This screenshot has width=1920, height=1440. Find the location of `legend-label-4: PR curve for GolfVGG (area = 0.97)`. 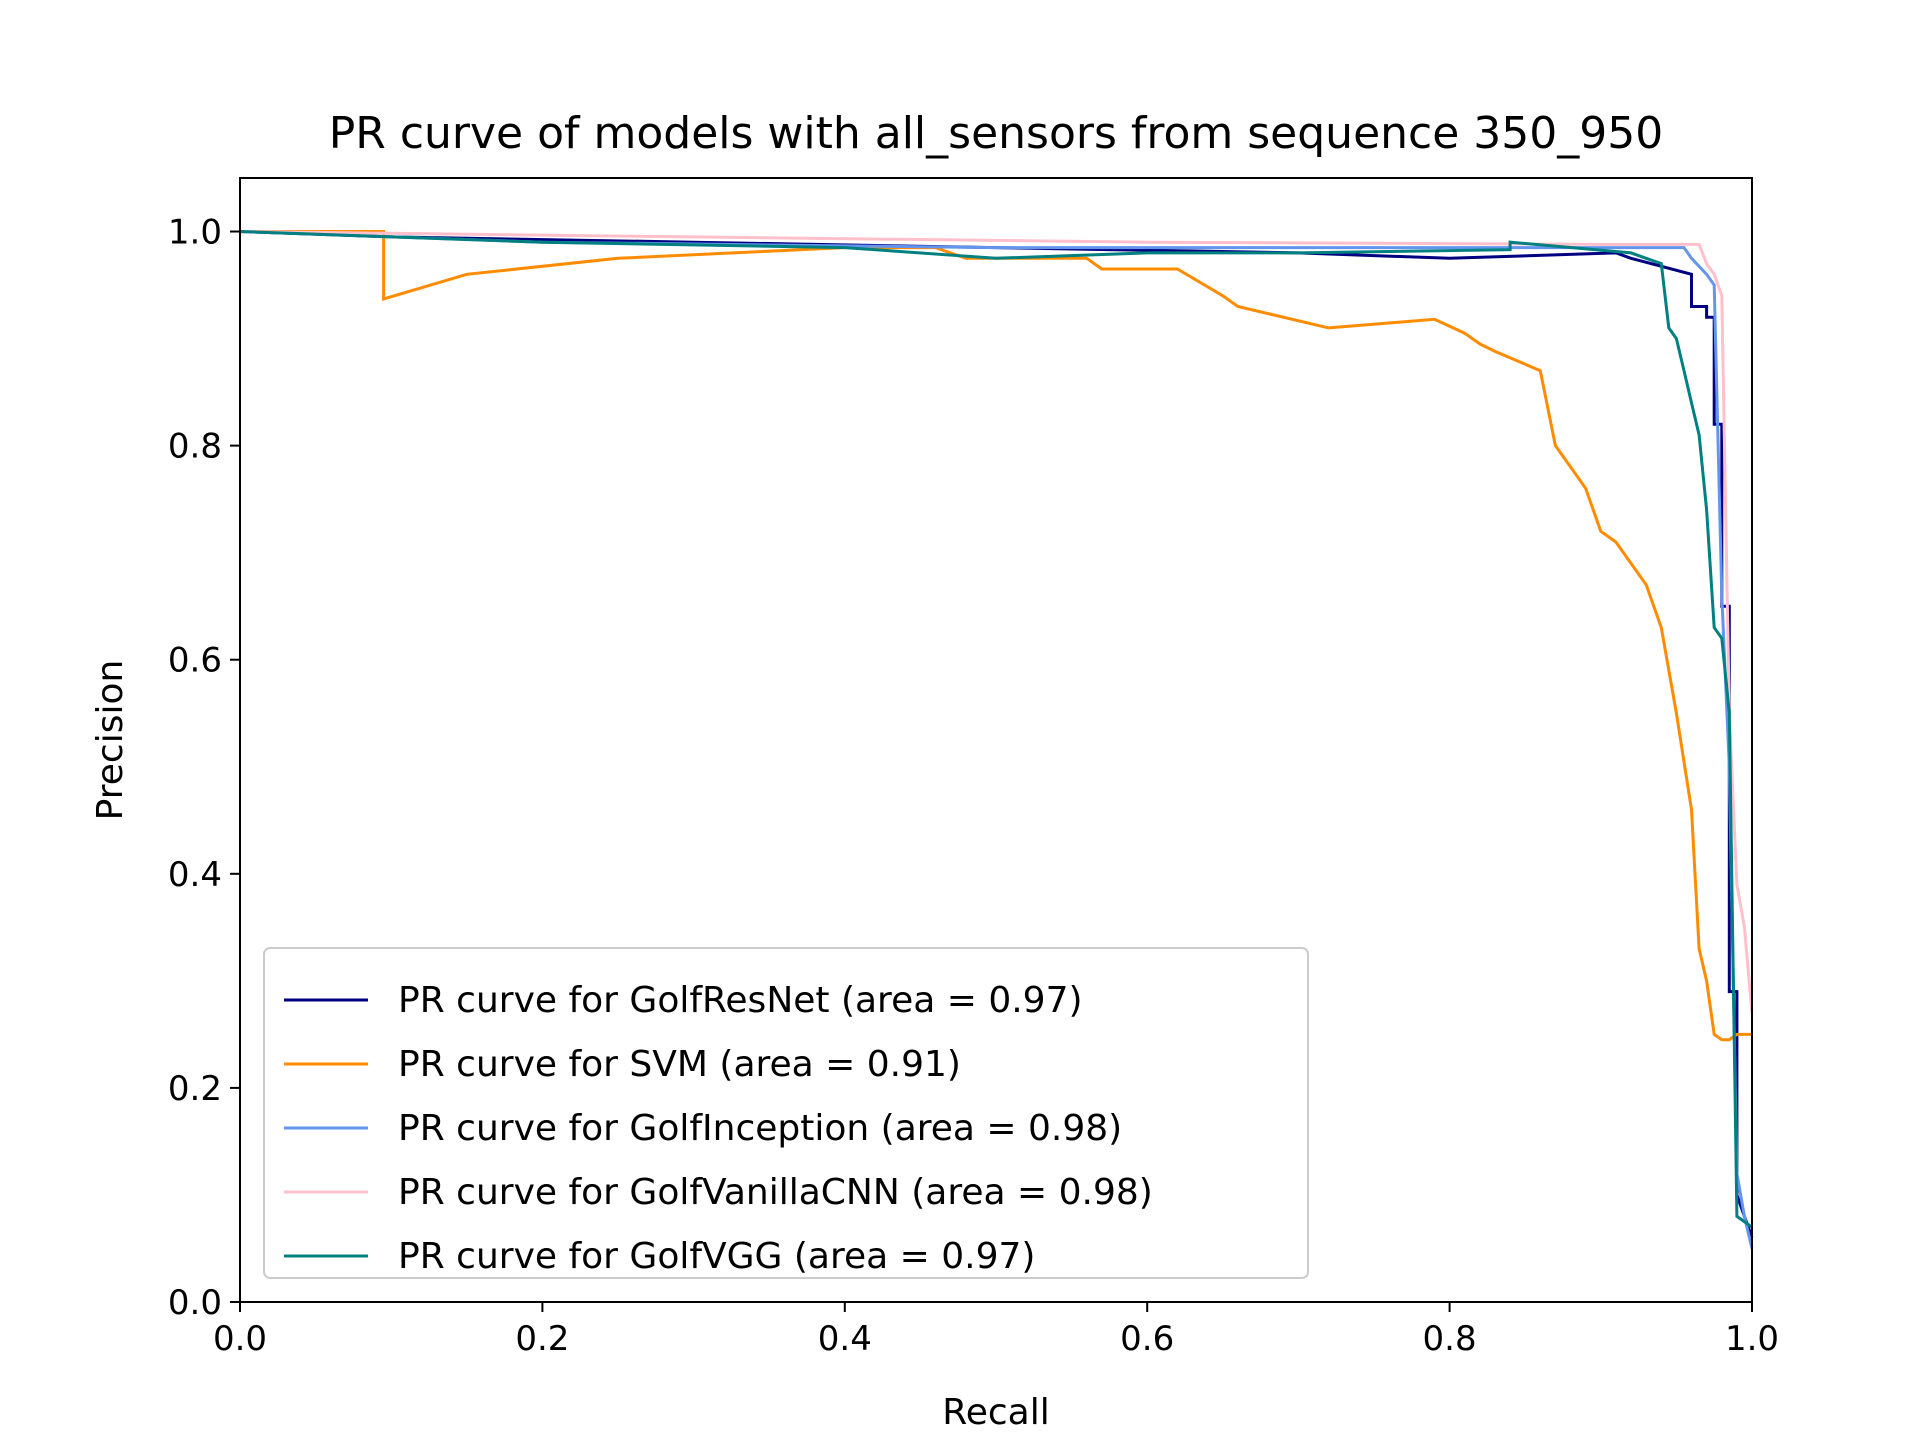

legend-label-4: PR curve for GolfVGG (area = 0.97) is located at coordinates (716, 1256).